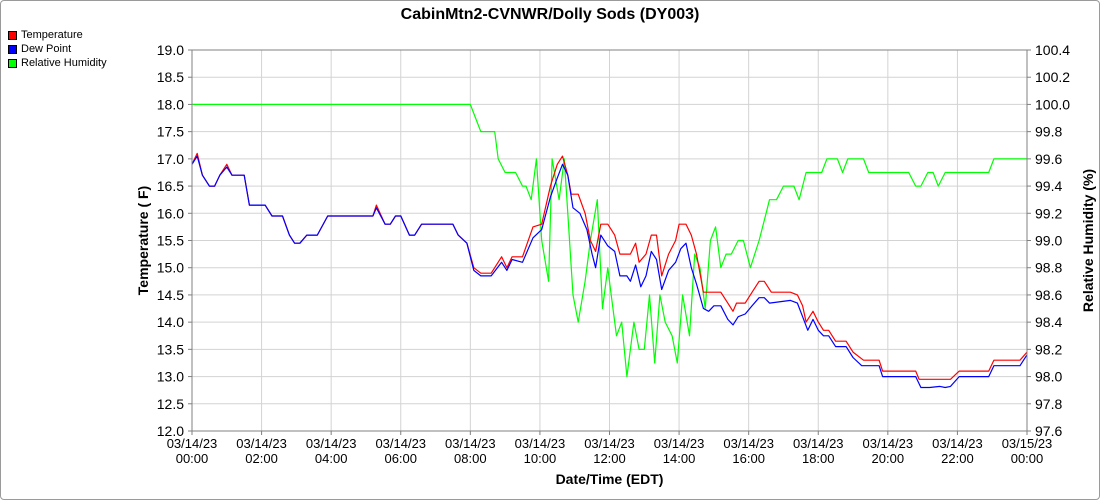 Image resolution: width=1100 pixels, height=500 pixels. Describe the element at coordinates (1052, 104) in the screenshot. I see `y-tick-label-right: 100.0` at that location.